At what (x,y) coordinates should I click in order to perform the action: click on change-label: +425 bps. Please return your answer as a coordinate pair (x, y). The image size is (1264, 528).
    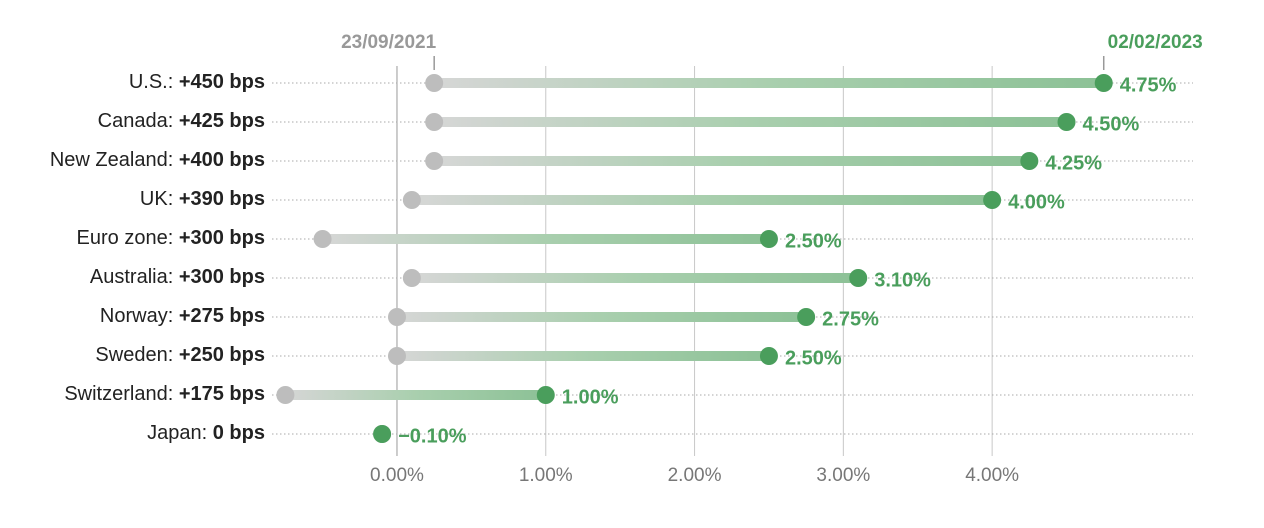
    Looking at the image, I should click on (222, 121).